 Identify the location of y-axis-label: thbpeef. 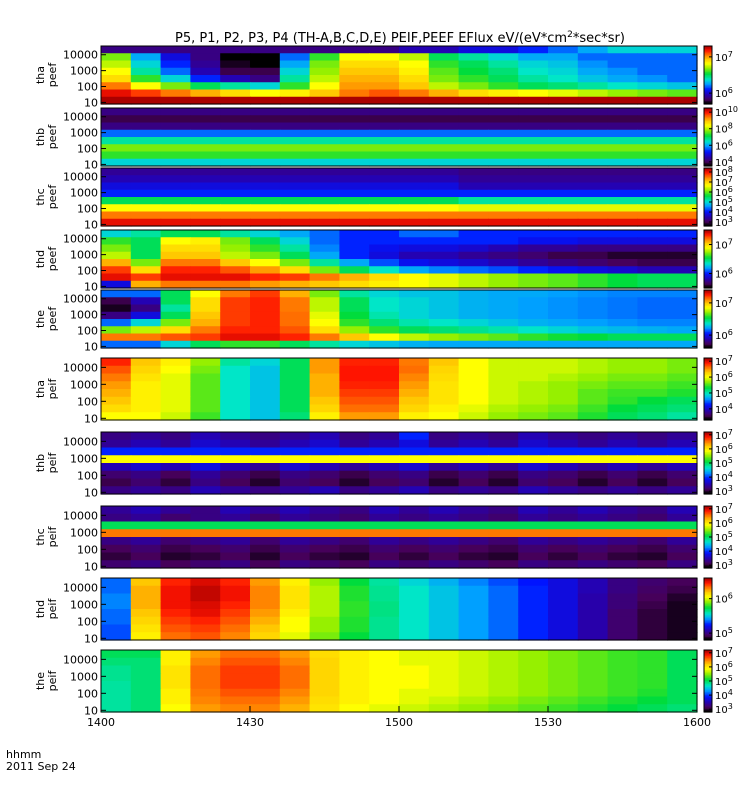
(46, 137).